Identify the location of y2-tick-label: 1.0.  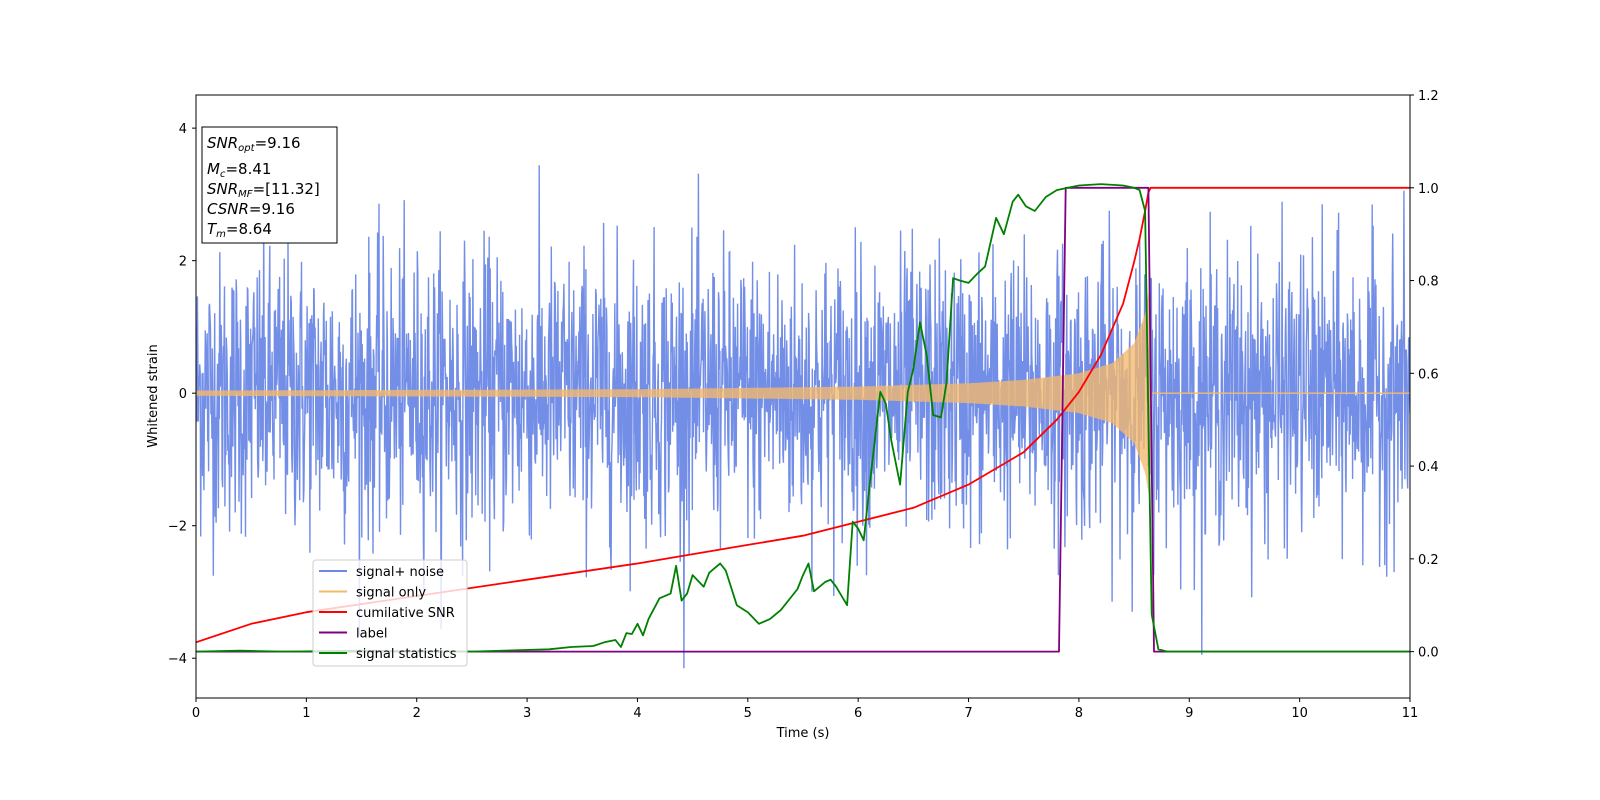
(1428, 189).